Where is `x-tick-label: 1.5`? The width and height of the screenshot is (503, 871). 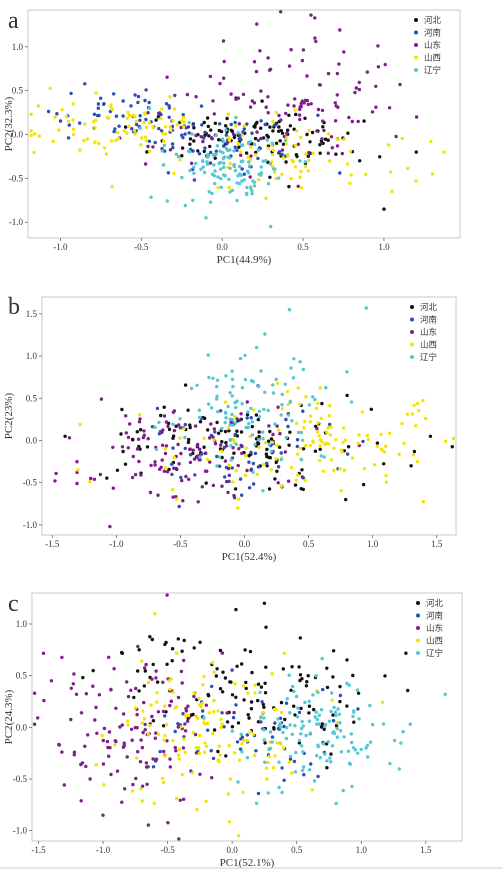
x-tick-label: 1.5 is located at coordinates (426, 850).